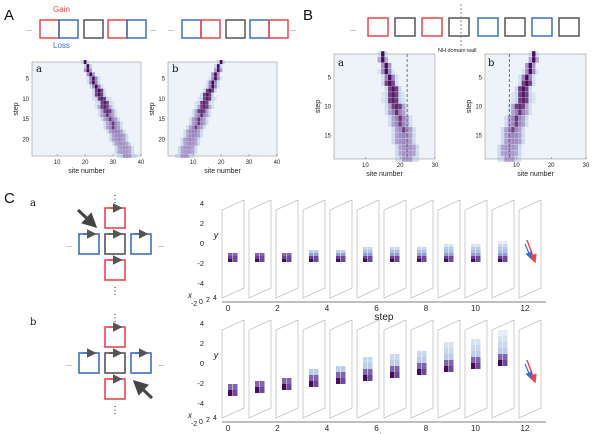 This screenshot has width=600, height=434. I want to click on neutral-cell, so click(235, 29).